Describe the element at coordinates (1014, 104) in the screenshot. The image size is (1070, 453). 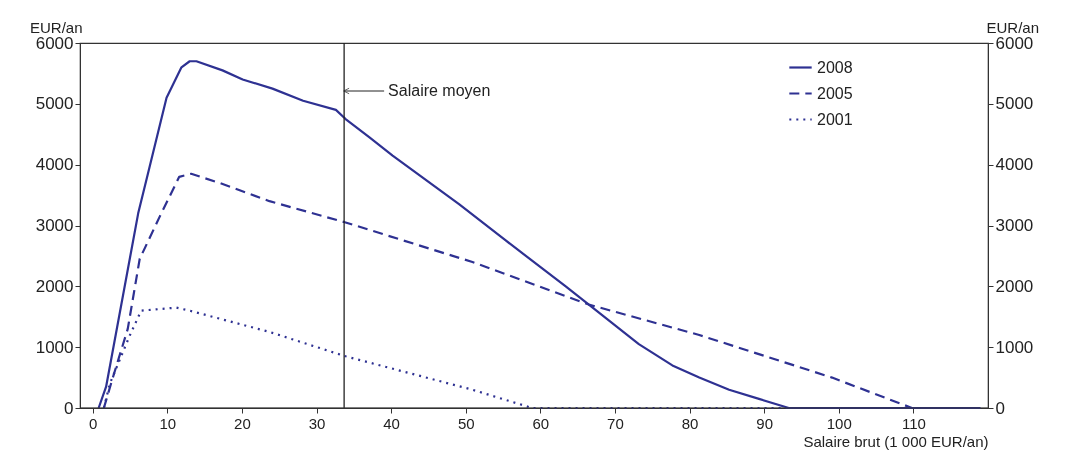
I see `y2-tick-label: 5000` at that location.